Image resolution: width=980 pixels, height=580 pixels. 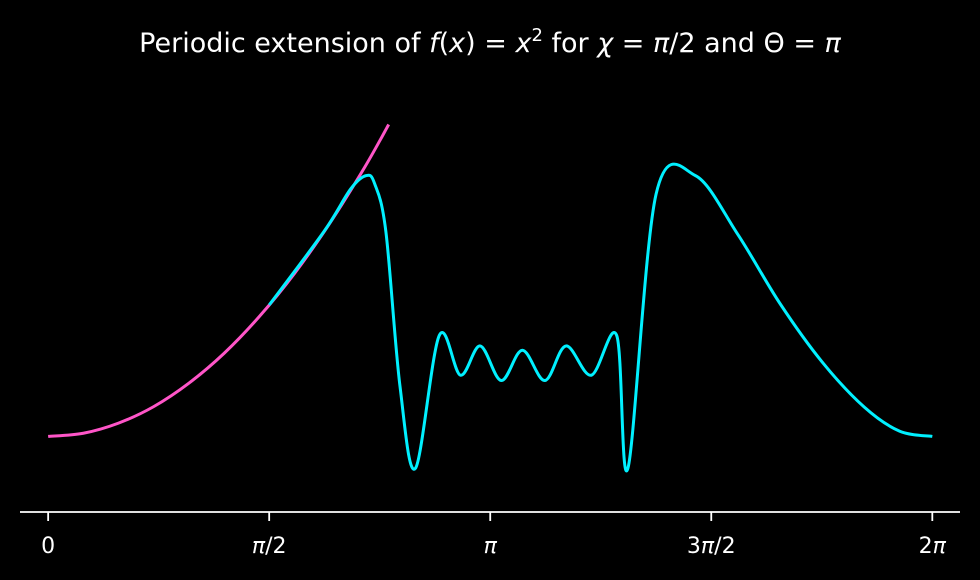 What do you see at coordinates (269, 546) in the screenshot?
I see `x-tick-label-1: π/2` at bounding box center [269, 546].